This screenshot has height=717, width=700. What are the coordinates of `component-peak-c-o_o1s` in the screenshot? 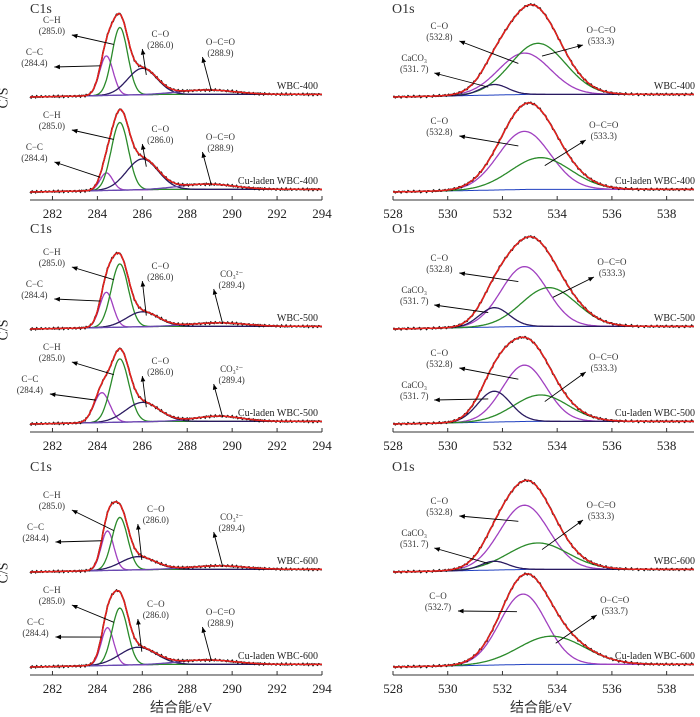 It's located at (543, 298).